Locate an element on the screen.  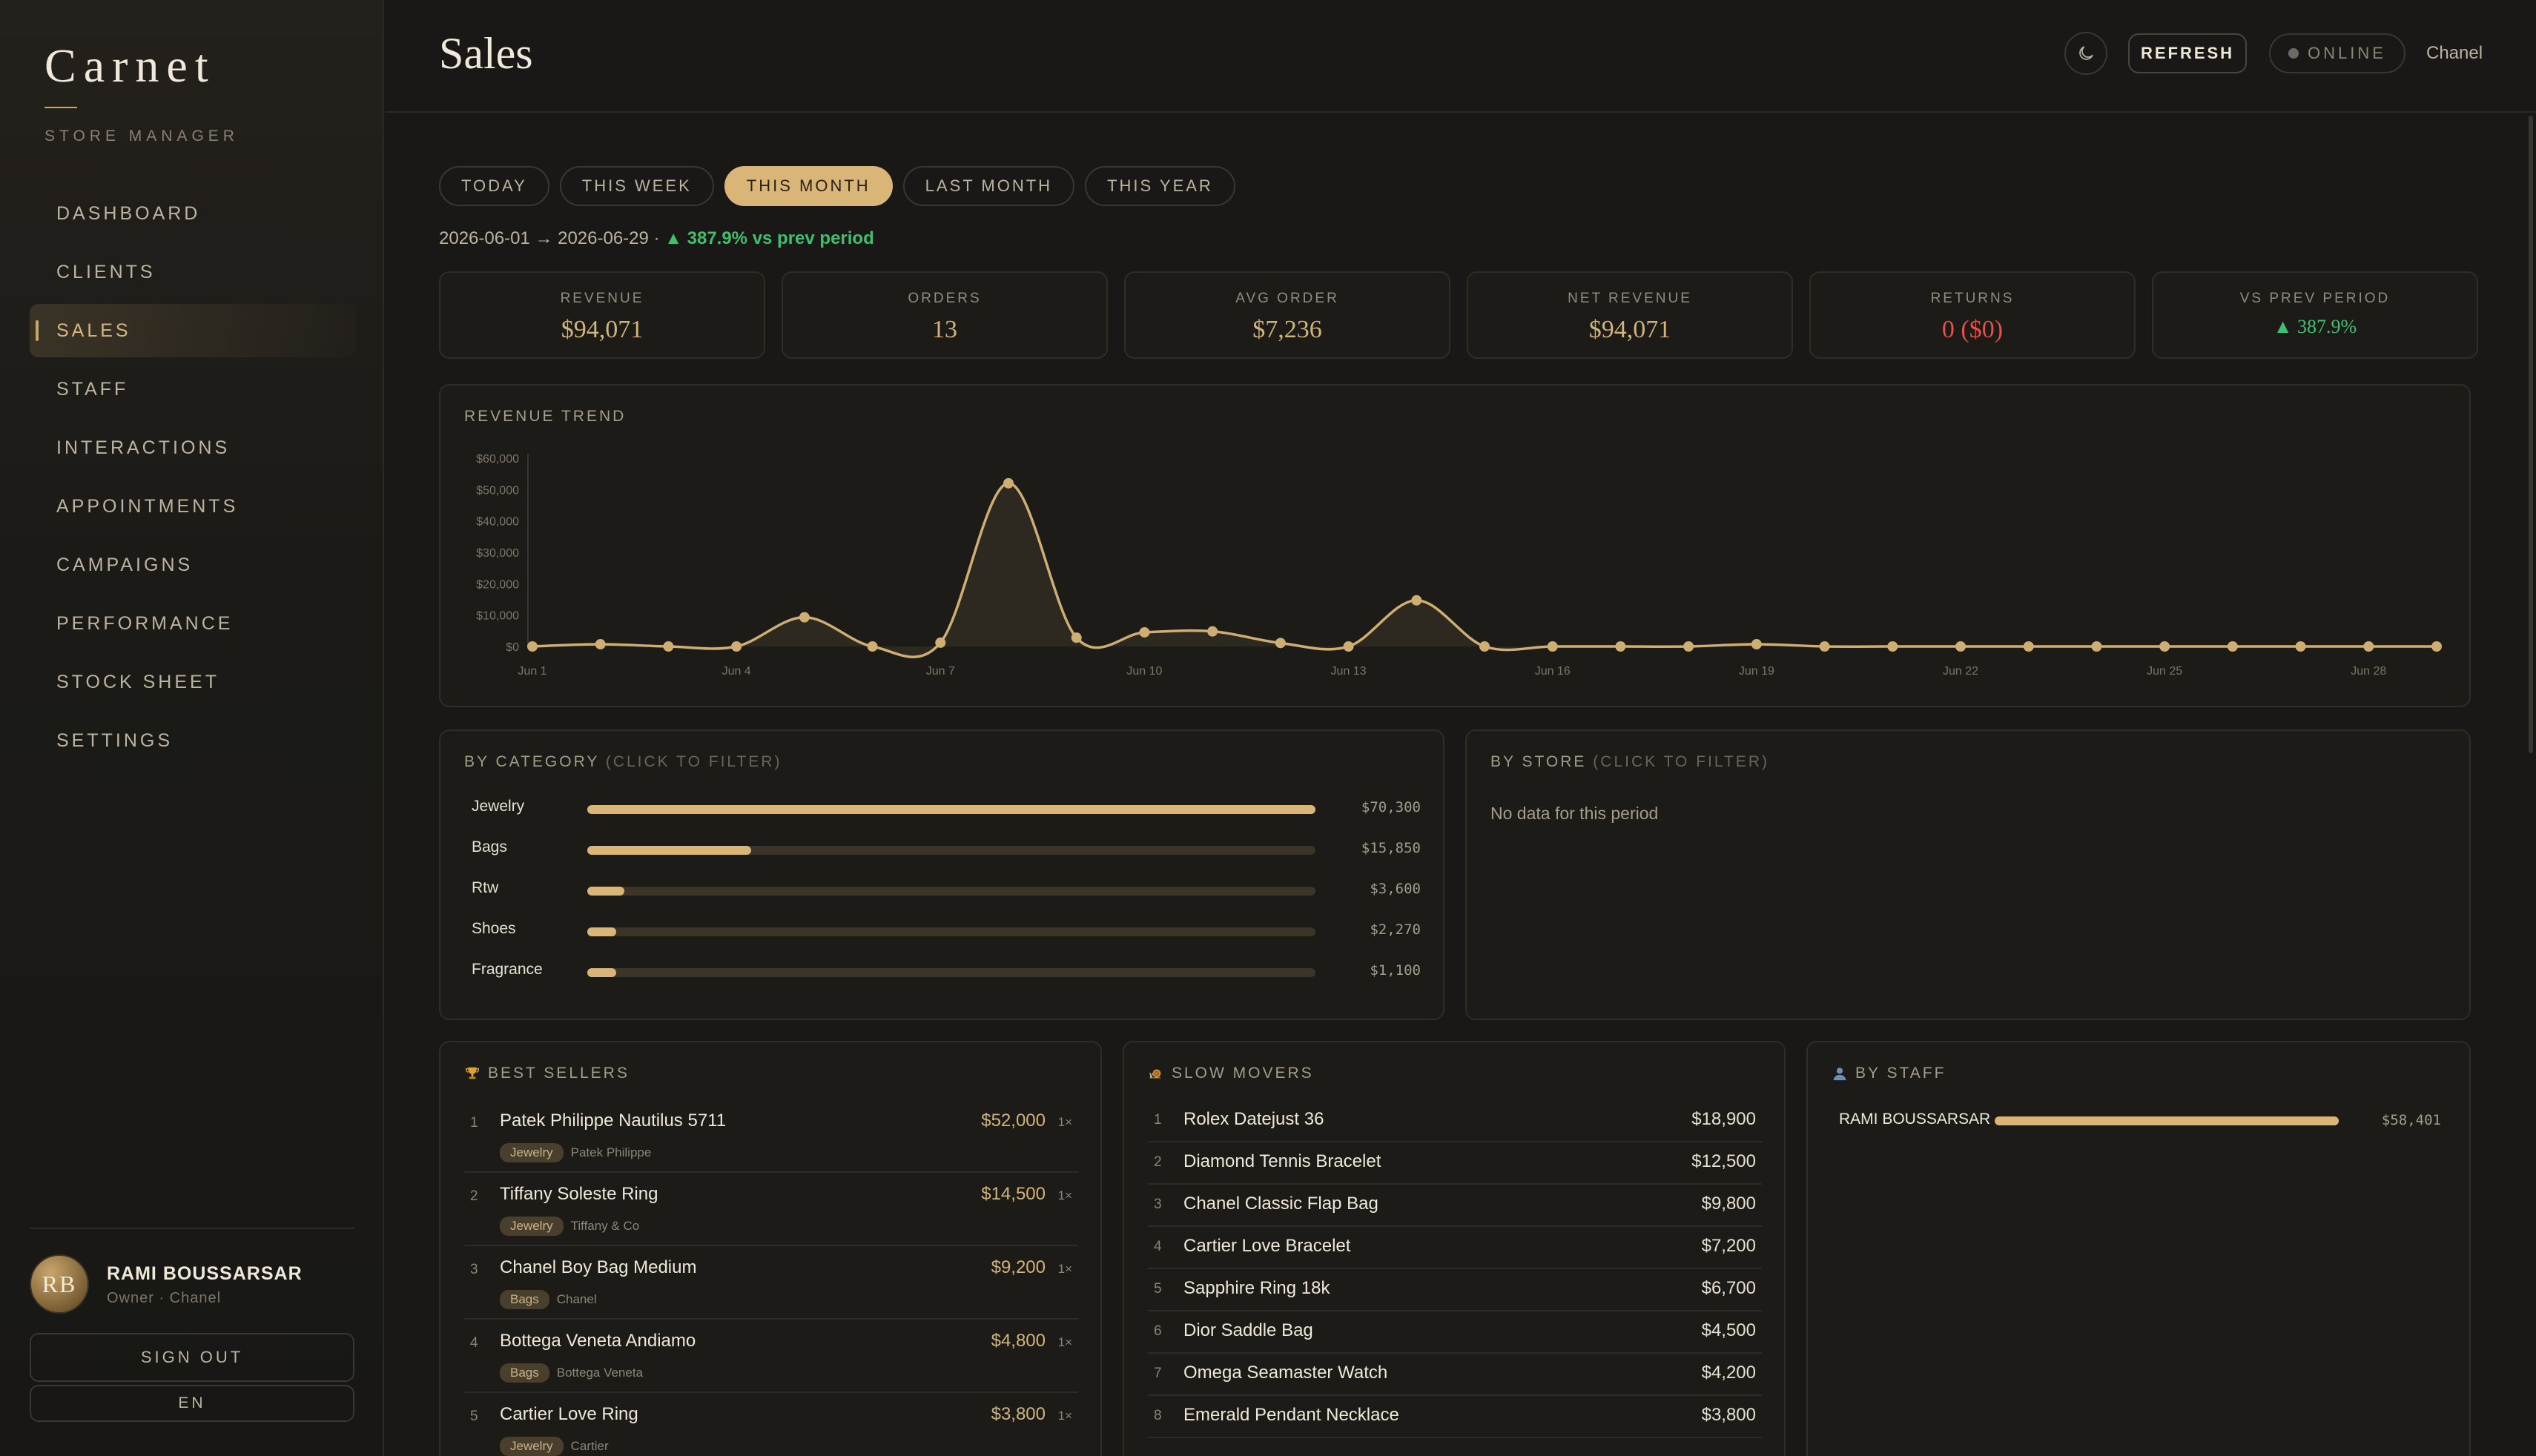
x-tick-label: Jun 4 is located at coordinates (737, 671).